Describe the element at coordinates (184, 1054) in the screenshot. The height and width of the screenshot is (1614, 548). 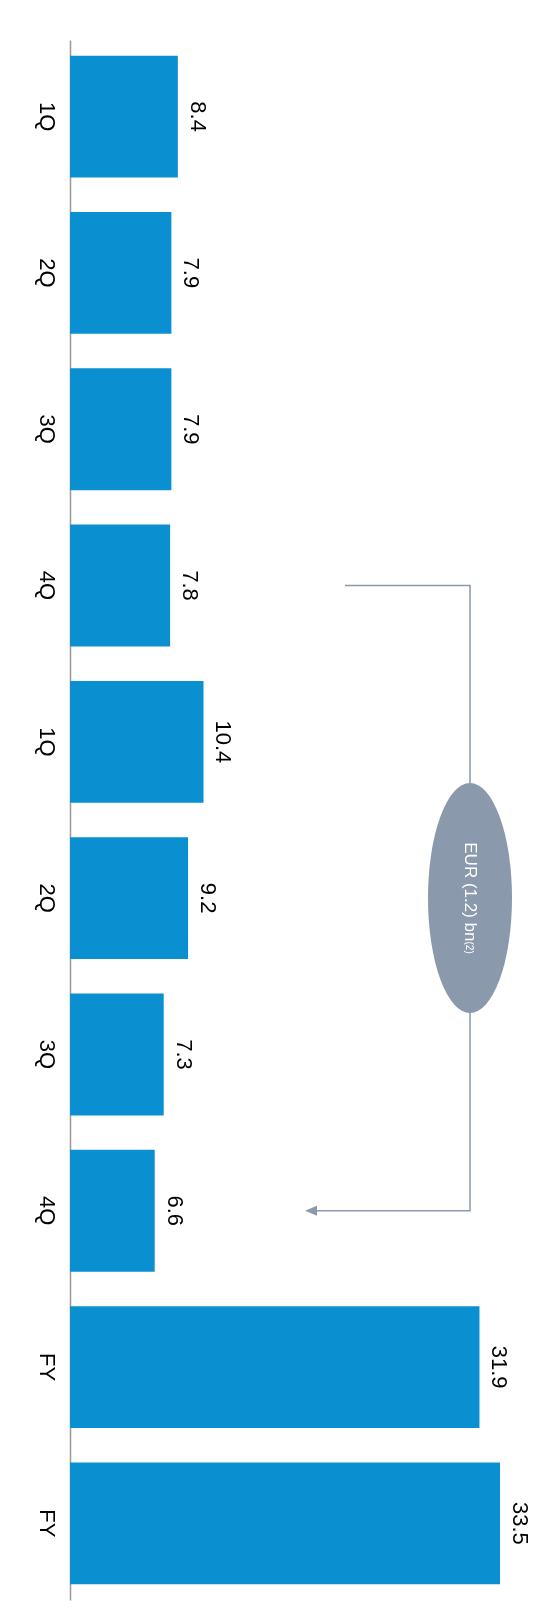
I see `data-label: 7.3` at that location.